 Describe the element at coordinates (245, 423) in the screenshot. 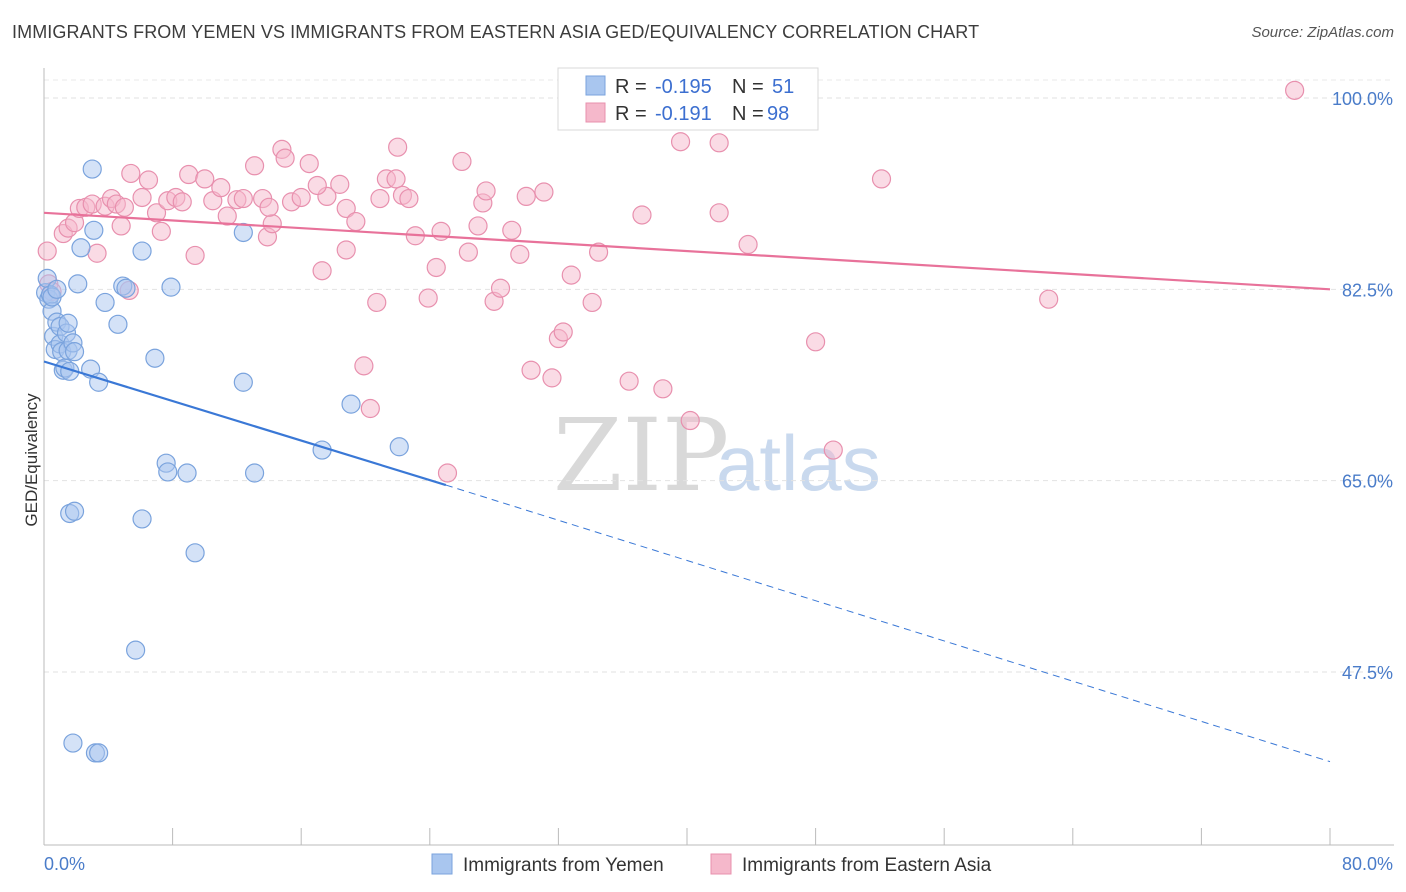

I see `trend-line-yemen` at that location.